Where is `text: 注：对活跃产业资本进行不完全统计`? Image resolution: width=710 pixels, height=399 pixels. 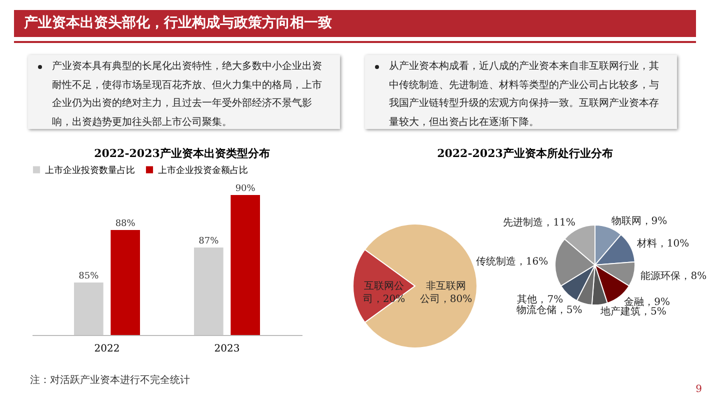 text: 注：对活跃产业资本进行不完全统计 is located at coordinates (110, 380).